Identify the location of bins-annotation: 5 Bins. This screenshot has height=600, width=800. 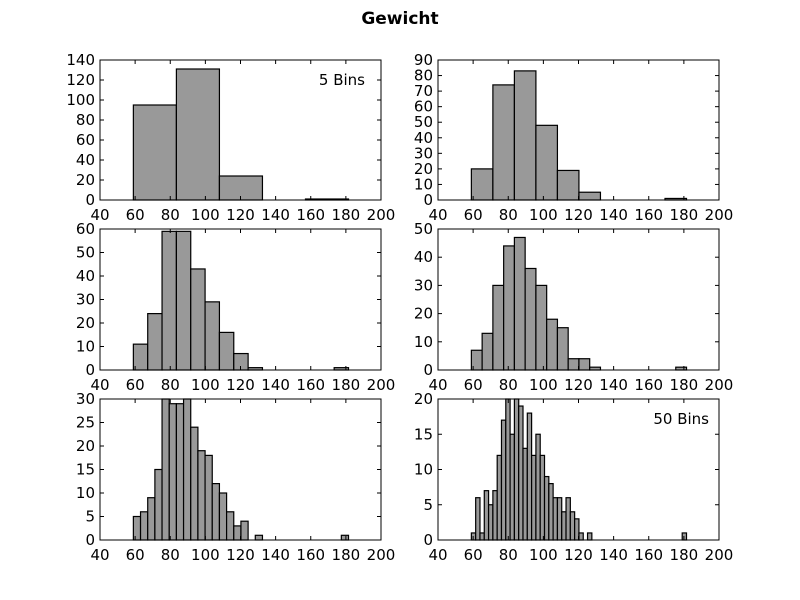
(342, 80).